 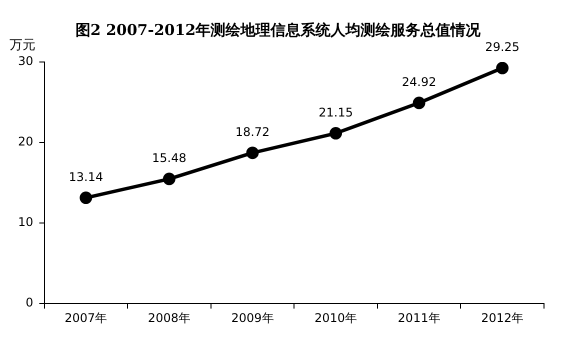 What do you see at coordinates (336, 317) in the screenshot?
I see `x-tick-label: 2010年` at bounding box center [336, 317].